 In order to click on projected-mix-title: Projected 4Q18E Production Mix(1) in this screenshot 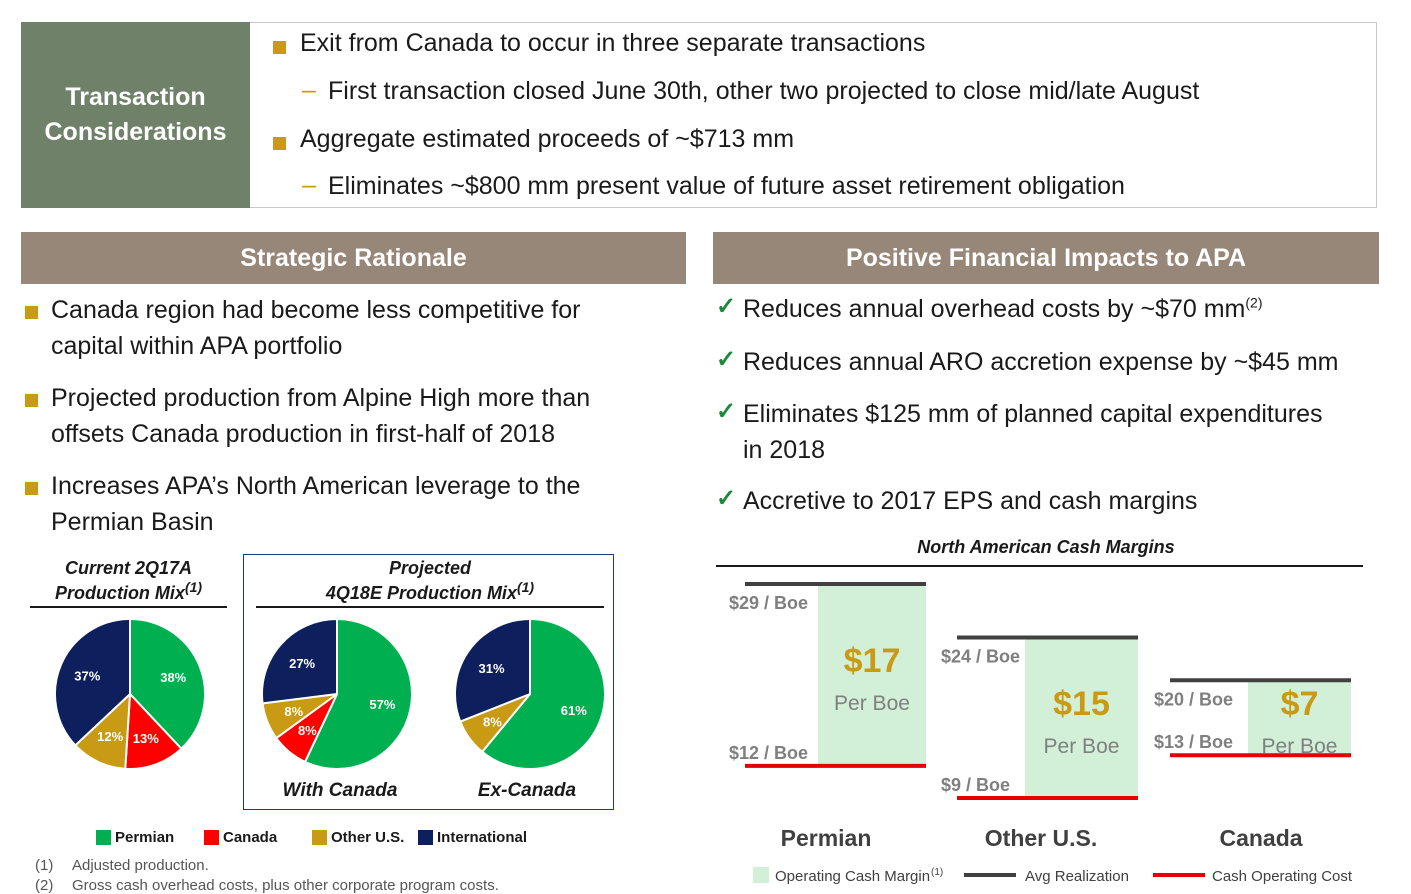, I will do `click(430, 581)`.